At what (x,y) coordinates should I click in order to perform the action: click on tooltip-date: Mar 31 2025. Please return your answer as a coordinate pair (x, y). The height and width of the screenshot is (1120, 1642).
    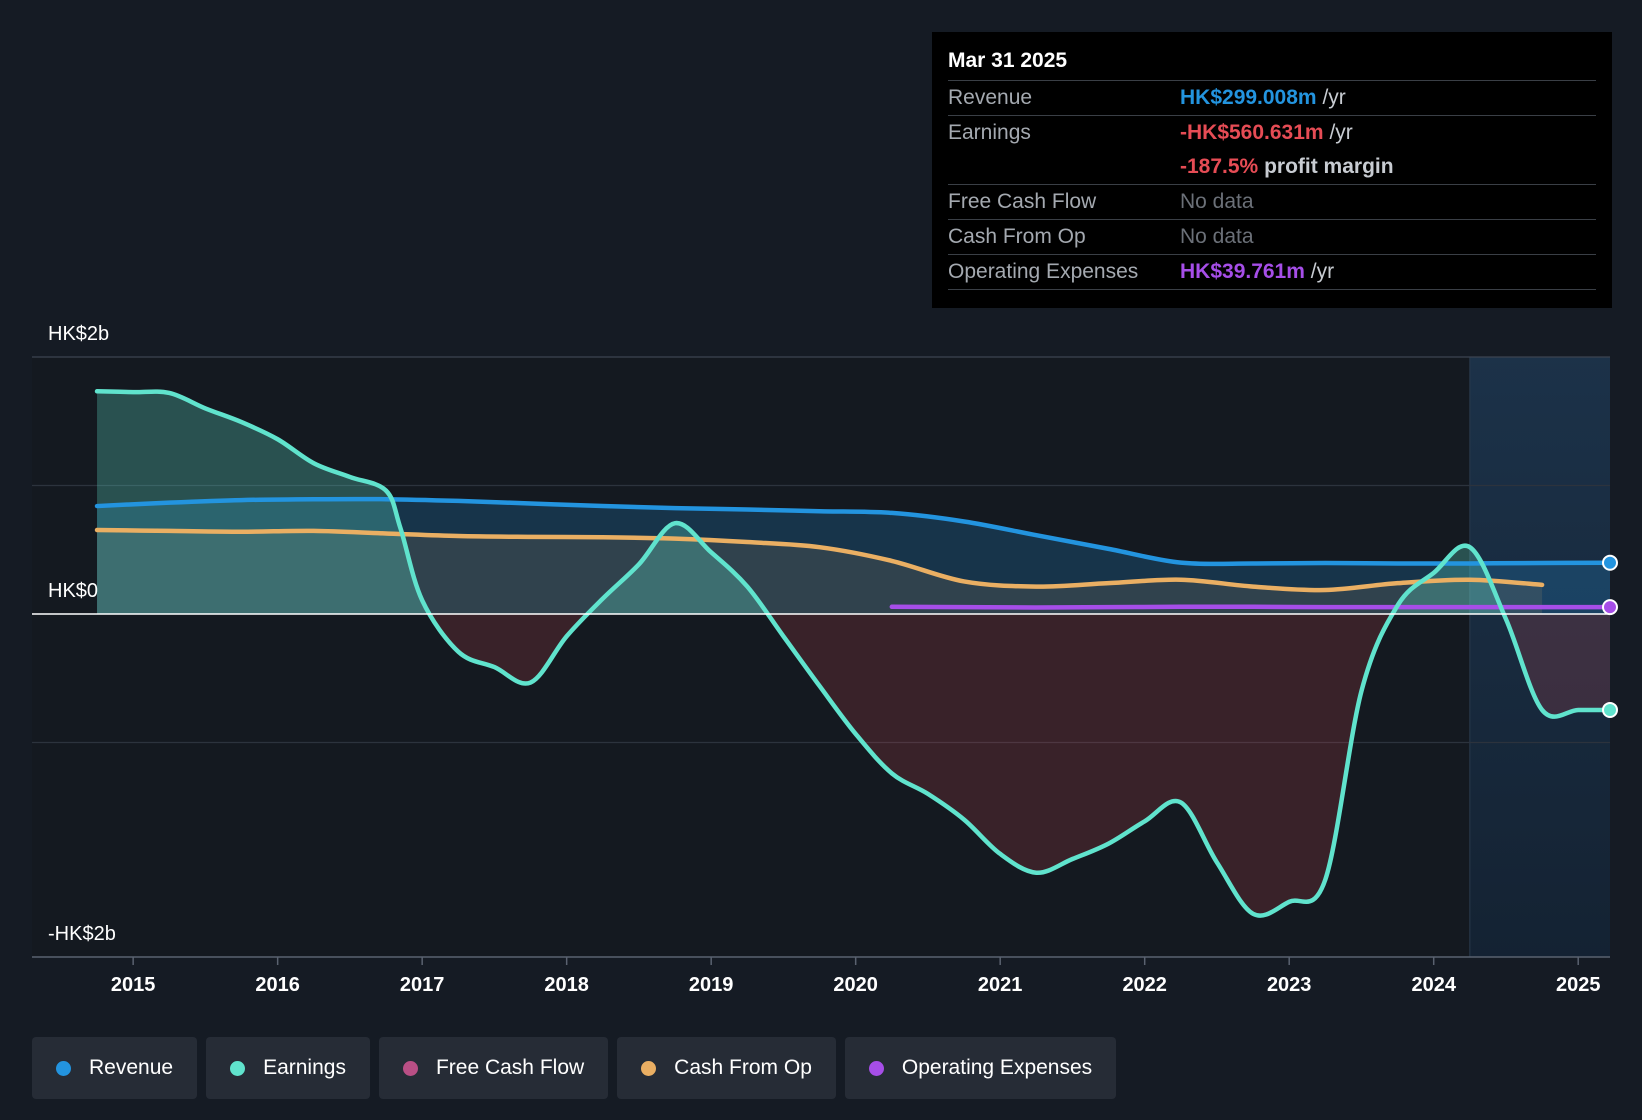
    Looking at the image, I should click on (1272, 63).